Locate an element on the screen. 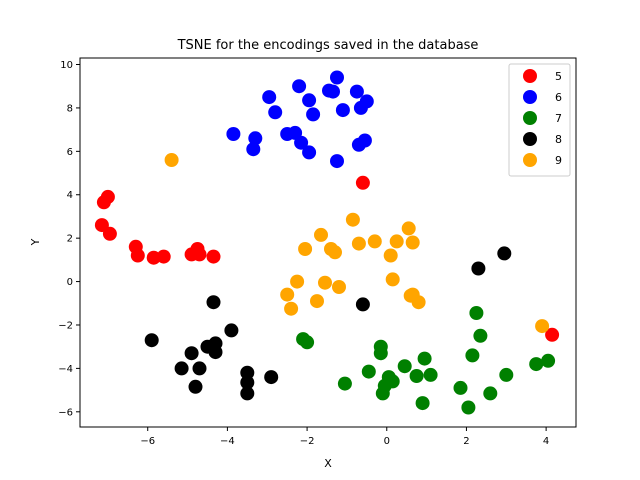  legend-label-5: 5 is located at coordinates (558, 76).